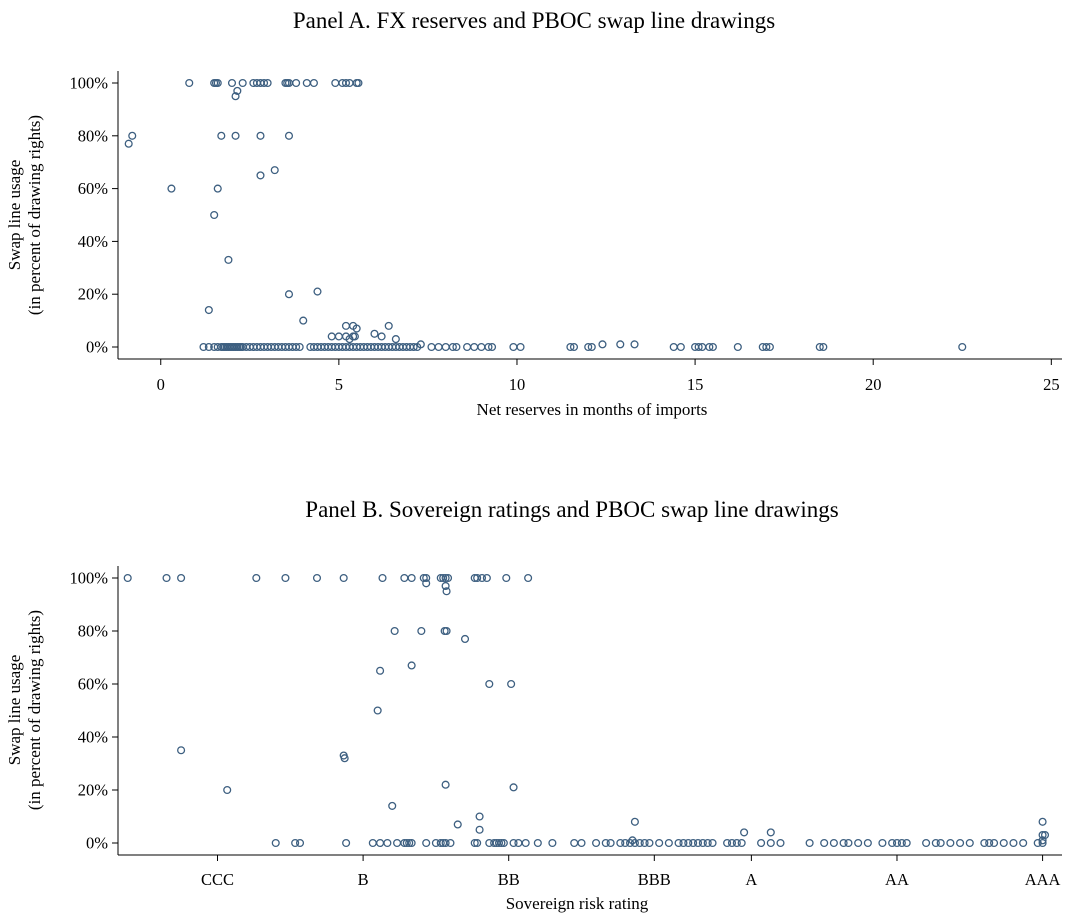 This screenshot has width=1069, height=917. I want to click on panel-b-xtick-label: A, so click(751, 879).